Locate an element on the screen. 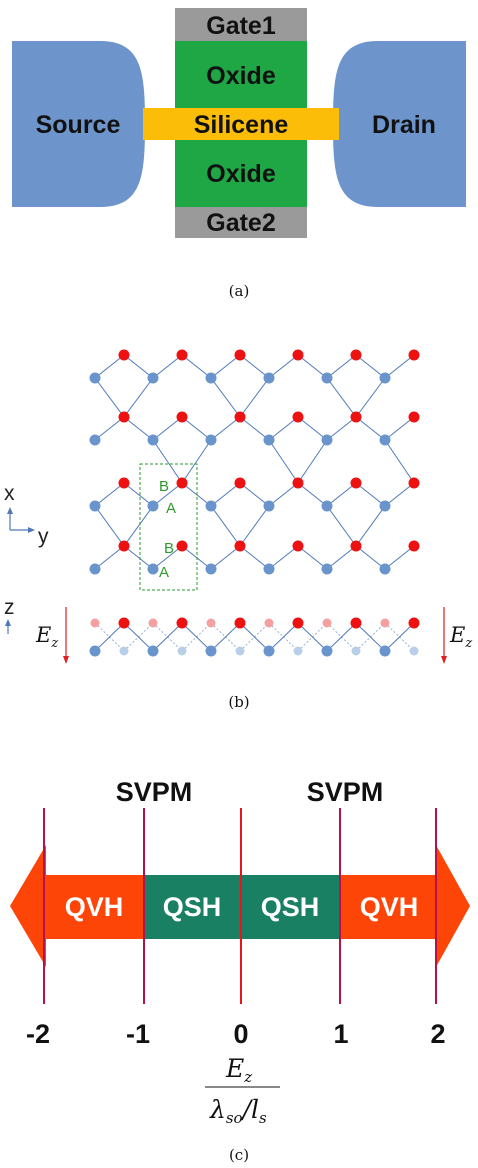 The width and height of the screenshot is (478, 1168). site-a-lower-label: A is located at coordinates (164, 572).